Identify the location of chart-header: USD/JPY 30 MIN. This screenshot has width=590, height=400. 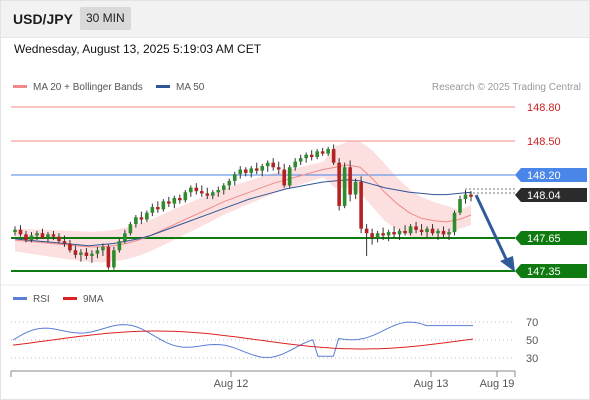
(295, 19).